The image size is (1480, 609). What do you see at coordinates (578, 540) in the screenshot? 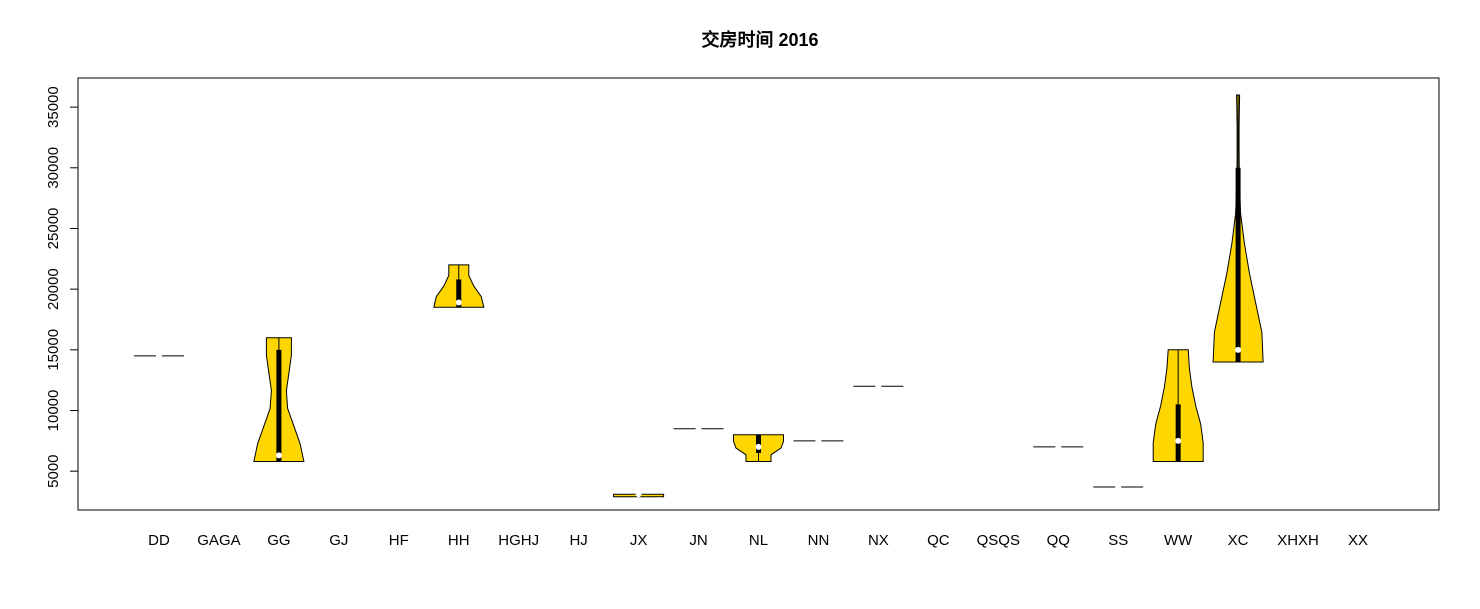
I see `x-tick-label: HJ` at bounding box center [578, 540].